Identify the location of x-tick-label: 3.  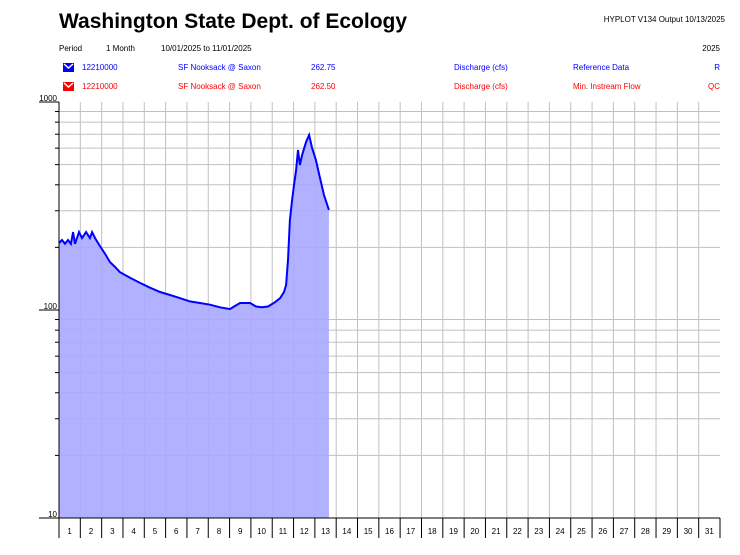
(112, 531).